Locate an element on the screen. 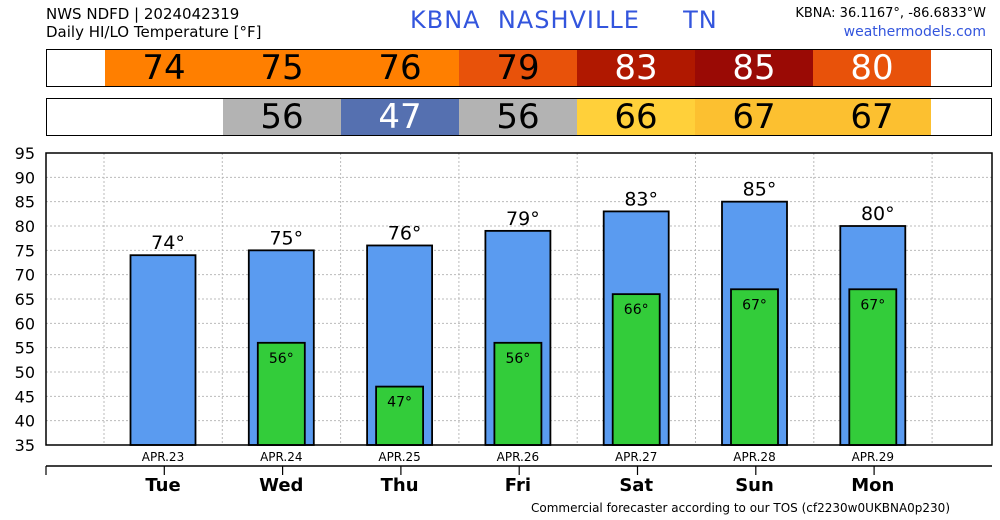  y-tick-label: 90 is located at coordinates (25, 177).